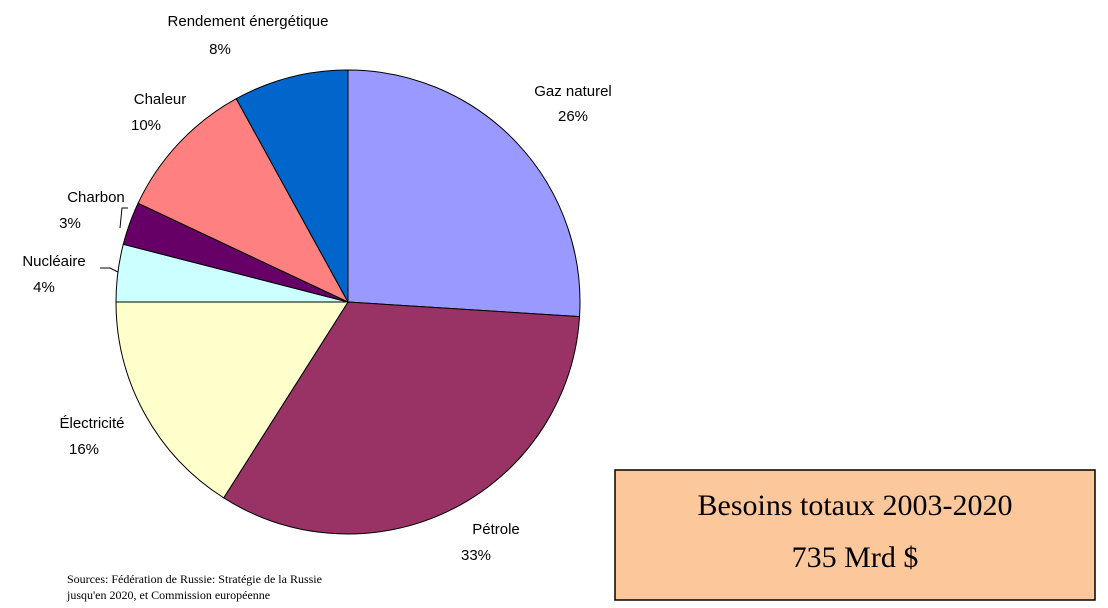  I want to click on summary-box, so click(855, 535).